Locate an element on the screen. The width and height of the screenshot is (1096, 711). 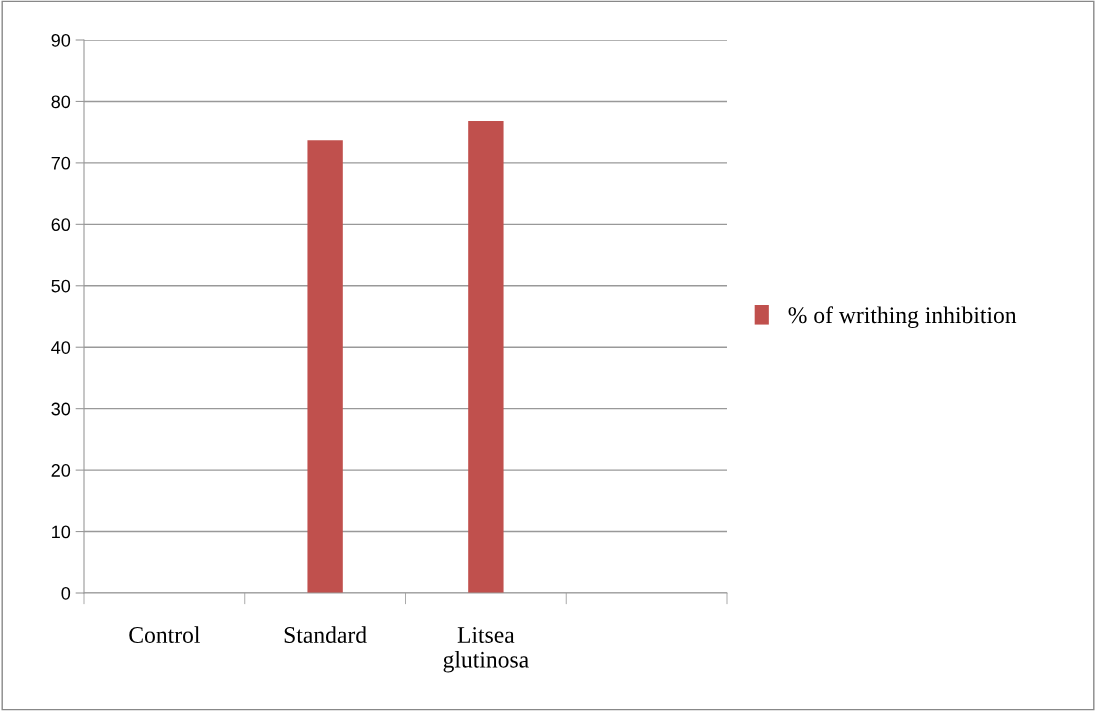
y-tick-label: 10 is located at coordinates (61, 532).